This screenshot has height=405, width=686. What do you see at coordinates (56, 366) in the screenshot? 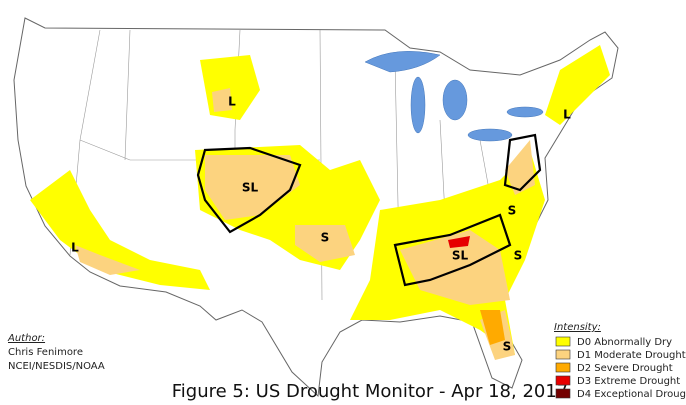
I see `author-org: NCEI/NESDIS/NOAA` at bounding box center [56, 366].